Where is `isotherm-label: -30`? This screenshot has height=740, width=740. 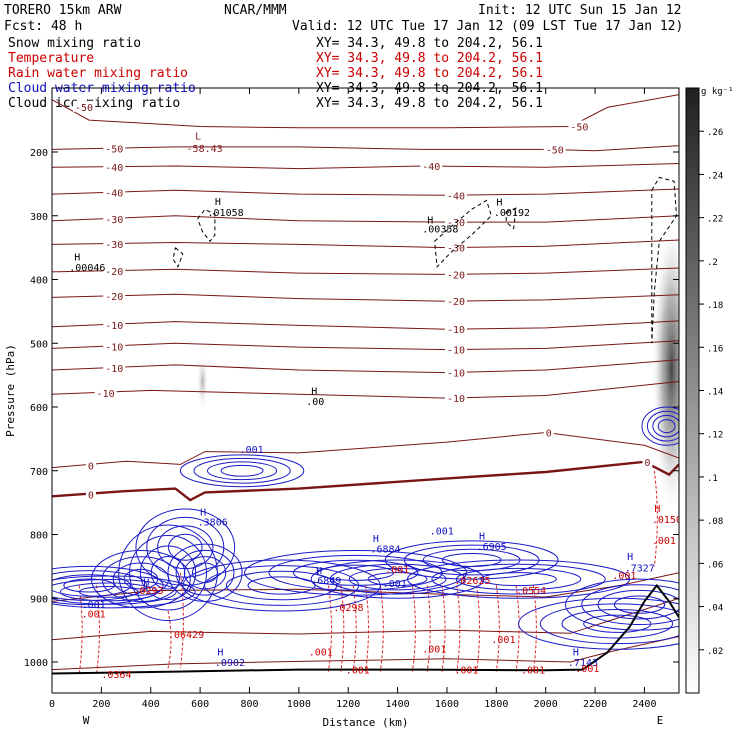 isotherm-label: -30 is located at coordinates (114, 245).